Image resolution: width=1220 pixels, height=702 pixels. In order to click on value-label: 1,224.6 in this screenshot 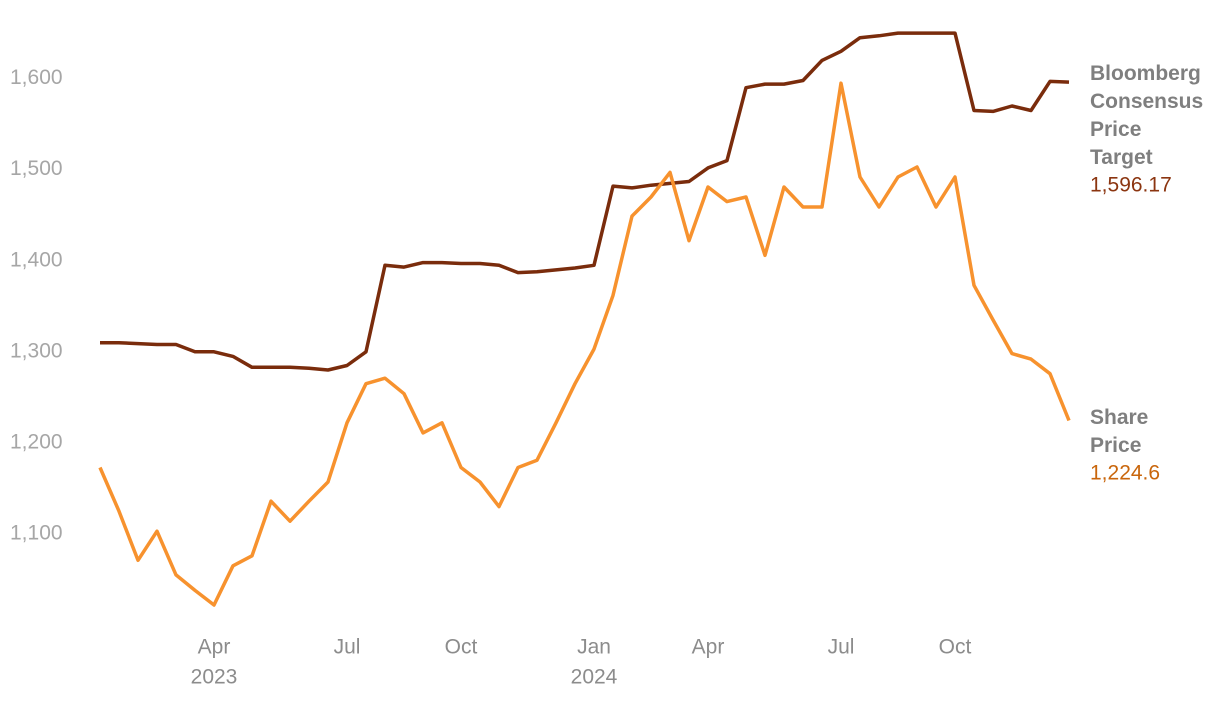, I will do `click(1125, 473)`.